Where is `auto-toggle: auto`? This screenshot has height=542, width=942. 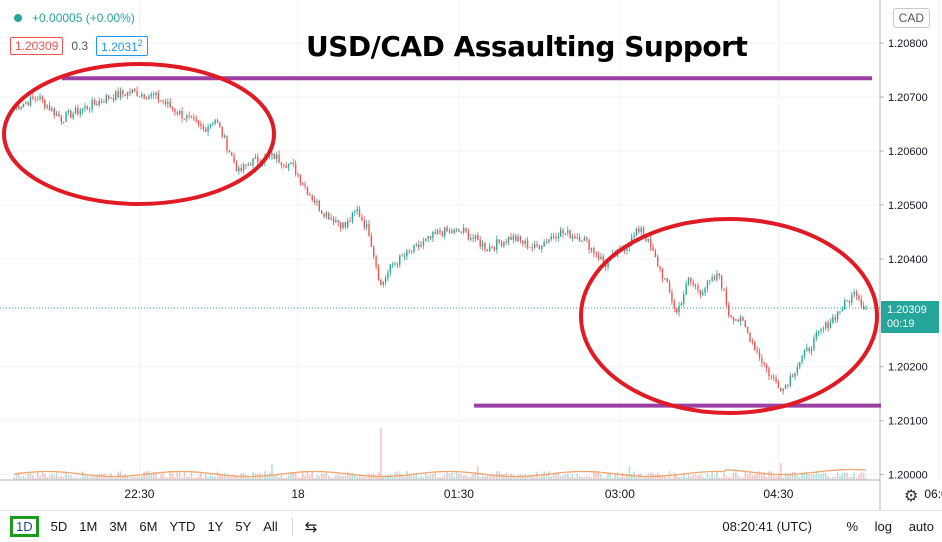 auto-toggle: auto is located at coordinates (921, 526).